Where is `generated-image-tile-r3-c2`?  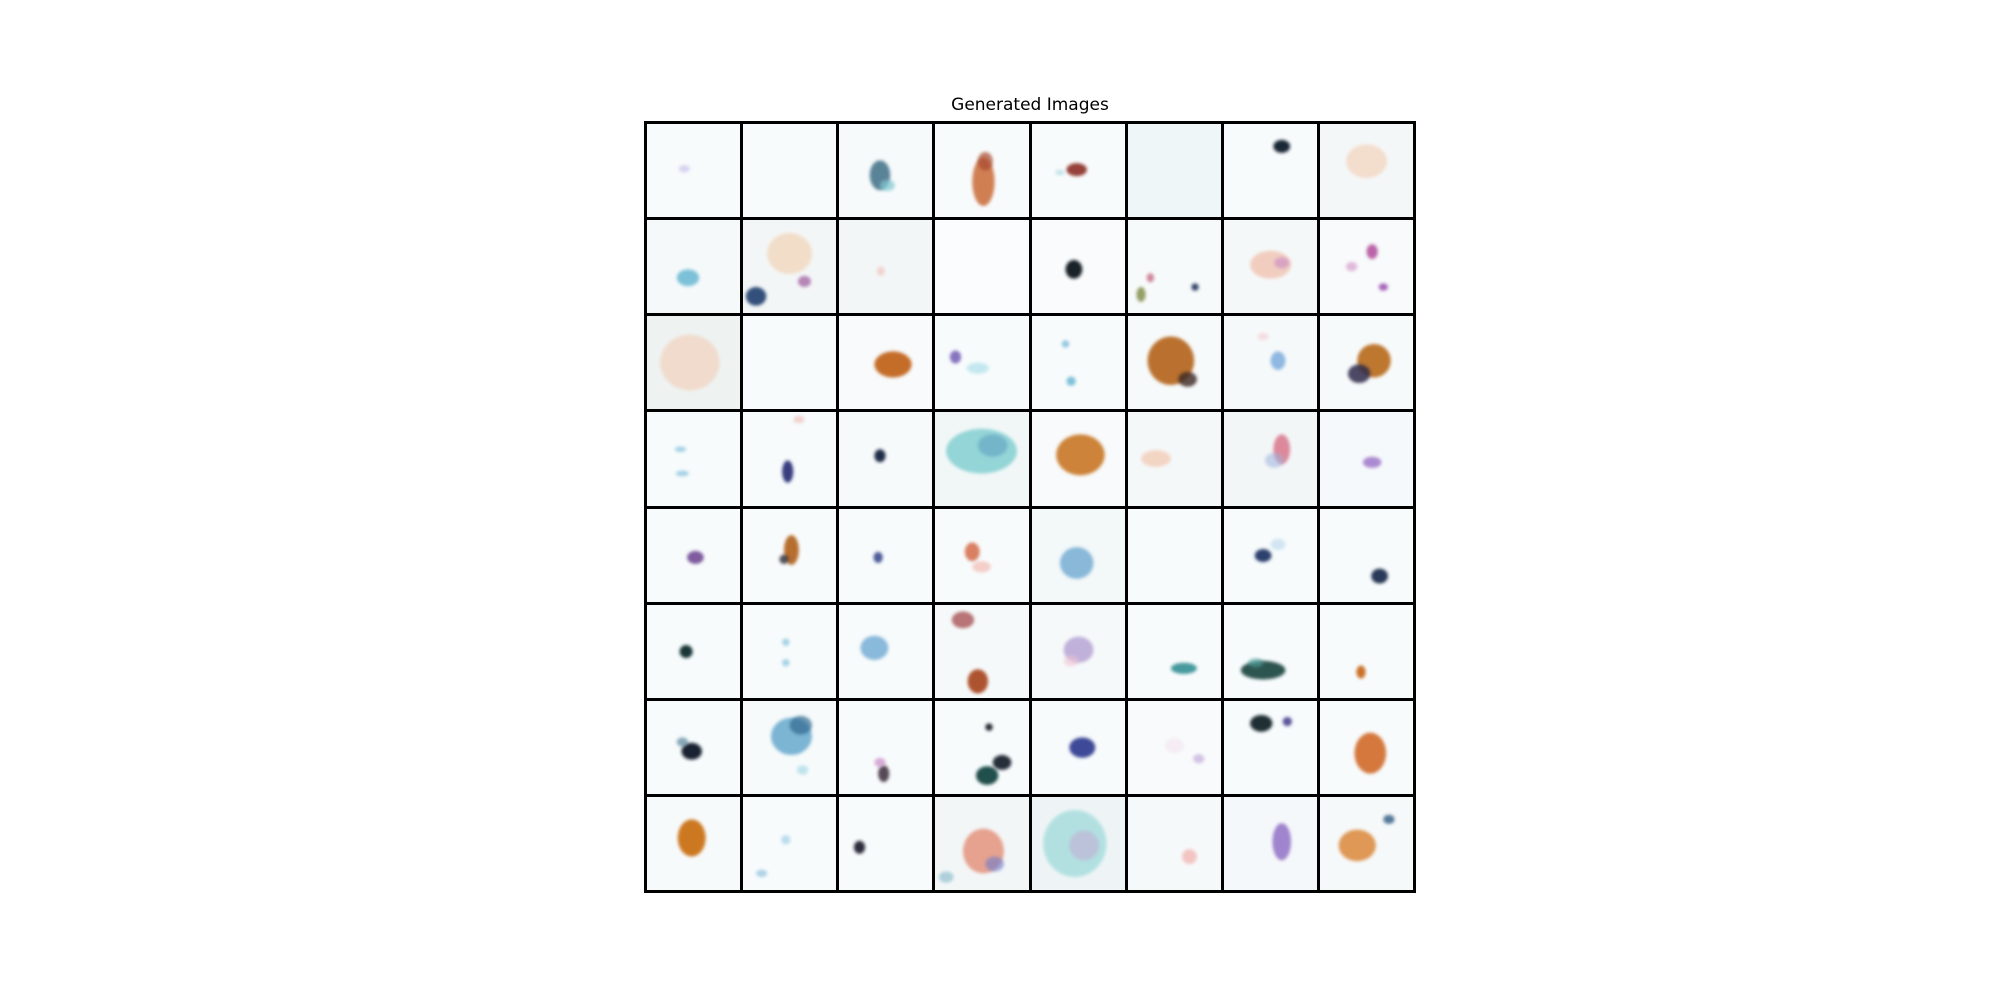
generated-image-tile-r3-c2 is located at coordinates (790, 363).